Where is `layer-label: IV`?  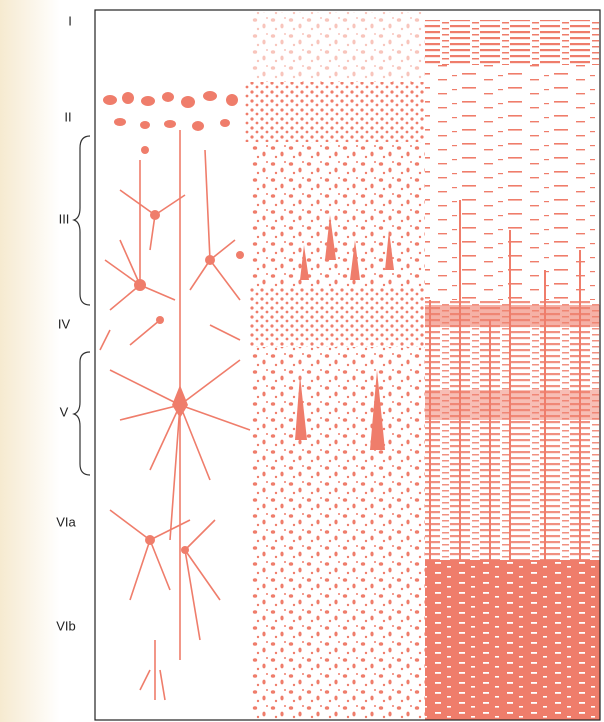 layer-label: IV is located at coordinates (64, 323).